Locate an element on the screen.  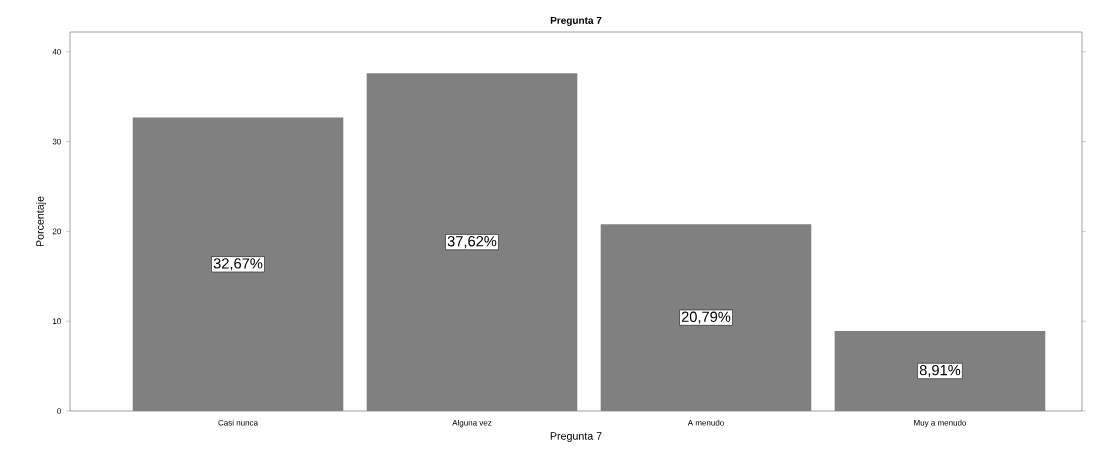
data-label: 8,91% is located at coordinates (940, 371).